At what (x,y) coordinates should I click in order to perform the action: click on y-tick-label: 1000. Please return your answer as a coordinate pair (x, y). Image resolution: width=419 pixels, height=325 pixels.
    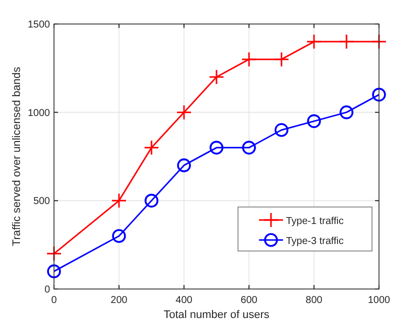
    Looking at the image, I should click on (39, 113).